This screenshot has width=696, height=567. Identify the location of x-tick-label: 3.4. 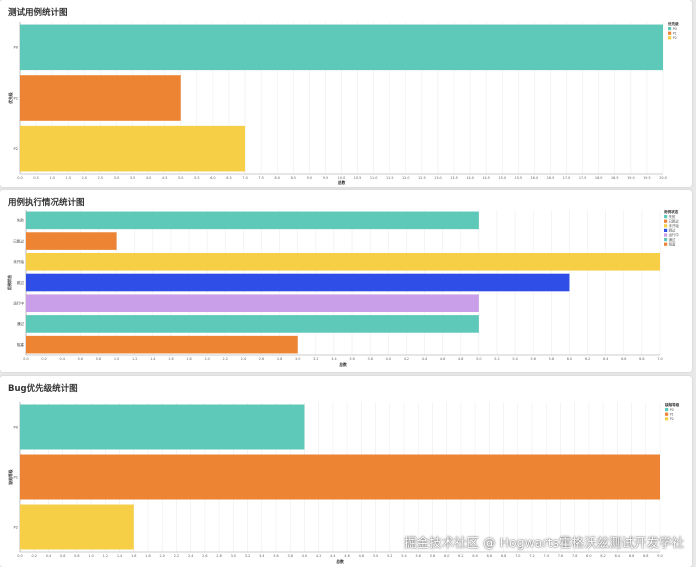
(261, 556).